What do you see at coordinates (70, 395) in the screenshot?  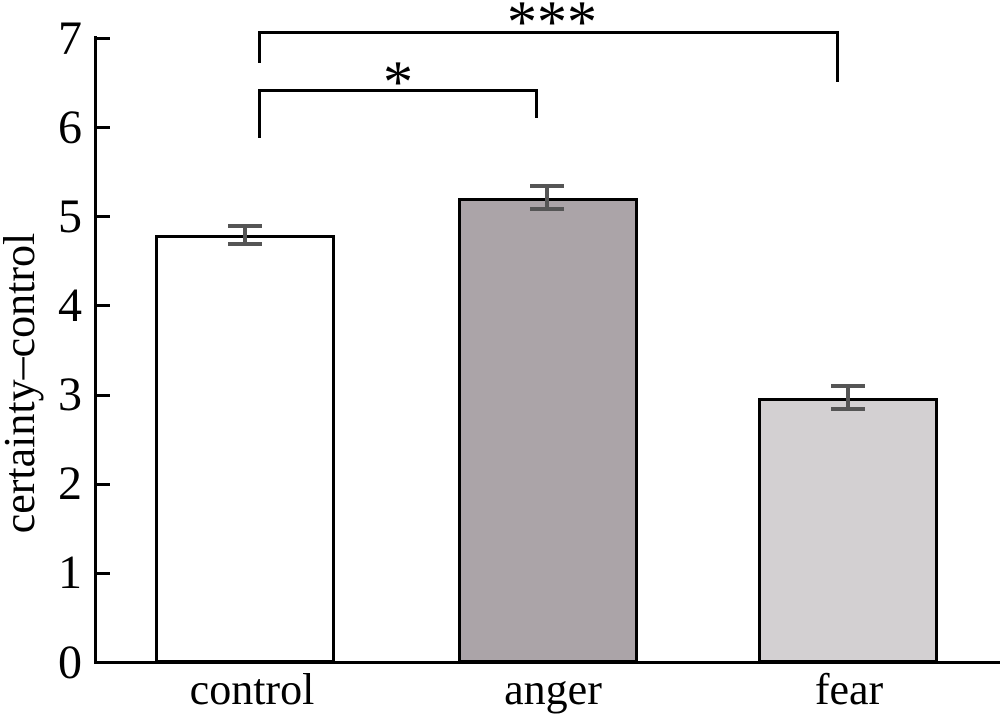 I see `y-tick-label-3: 3` at bounding box center [70, 395].